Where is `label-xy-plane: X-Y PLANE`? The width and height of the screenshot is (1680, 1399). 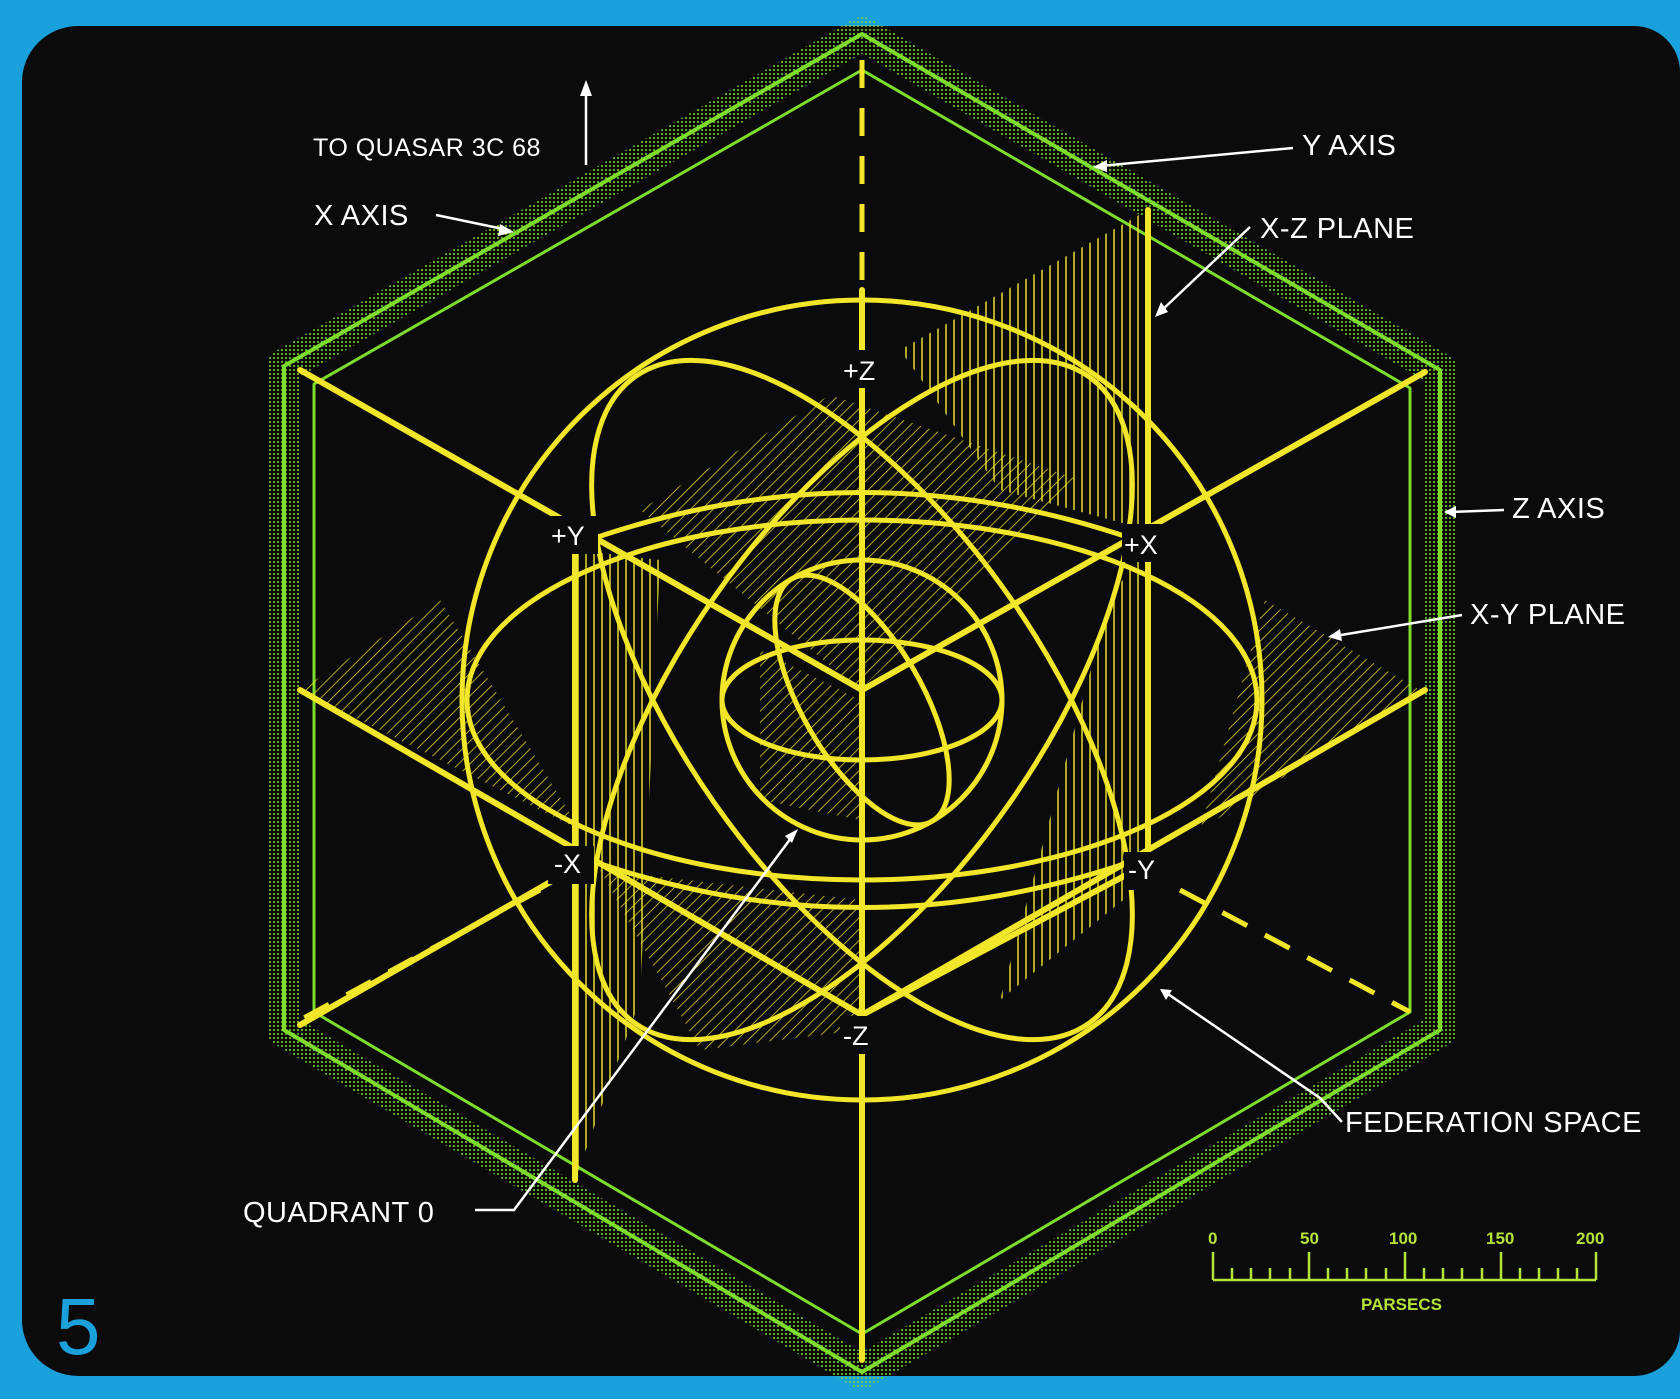 label-xy-plane: X-Y PLANE is located at coordinates (1547, 615).